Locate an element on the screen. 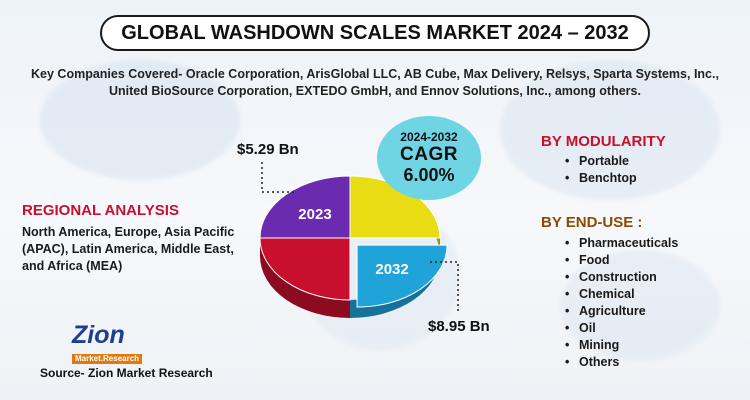 Image resolution: width=750 pixels, height=400 pixels. logo-name: Zion is located at coordinates (98, 335).